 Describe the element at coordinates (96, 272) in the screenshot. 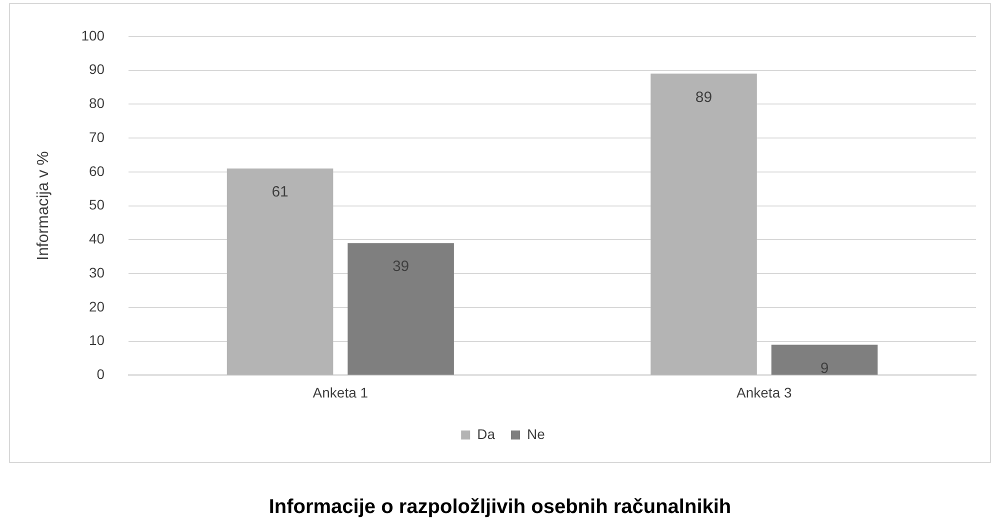

I see `y-tick-label: 30` at that location.